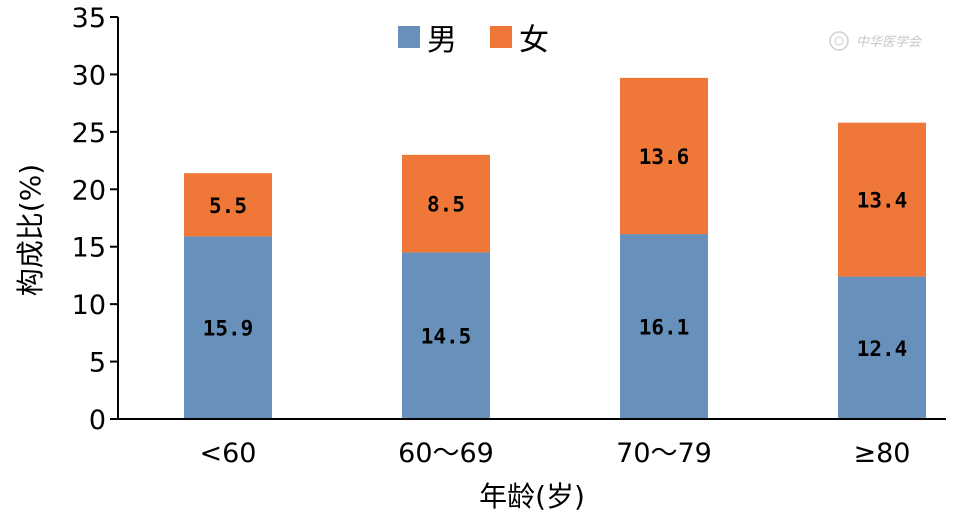 The image size is (965, 519). I want to click on watermark-text: 中华医学会, so click(889, 42).